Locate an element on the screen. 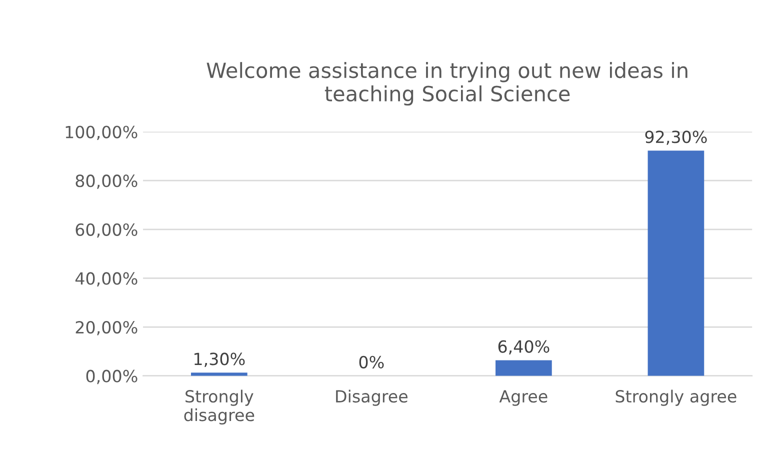  data-label: 6,40% is located at coordinates (524, 347).